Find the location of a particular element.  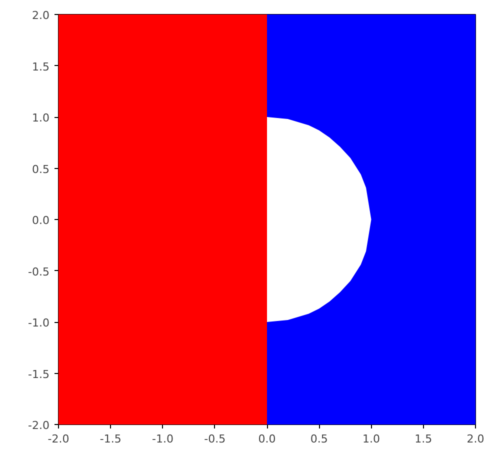

y-tick-label: 0.0 is located at coordinates (41, 220).